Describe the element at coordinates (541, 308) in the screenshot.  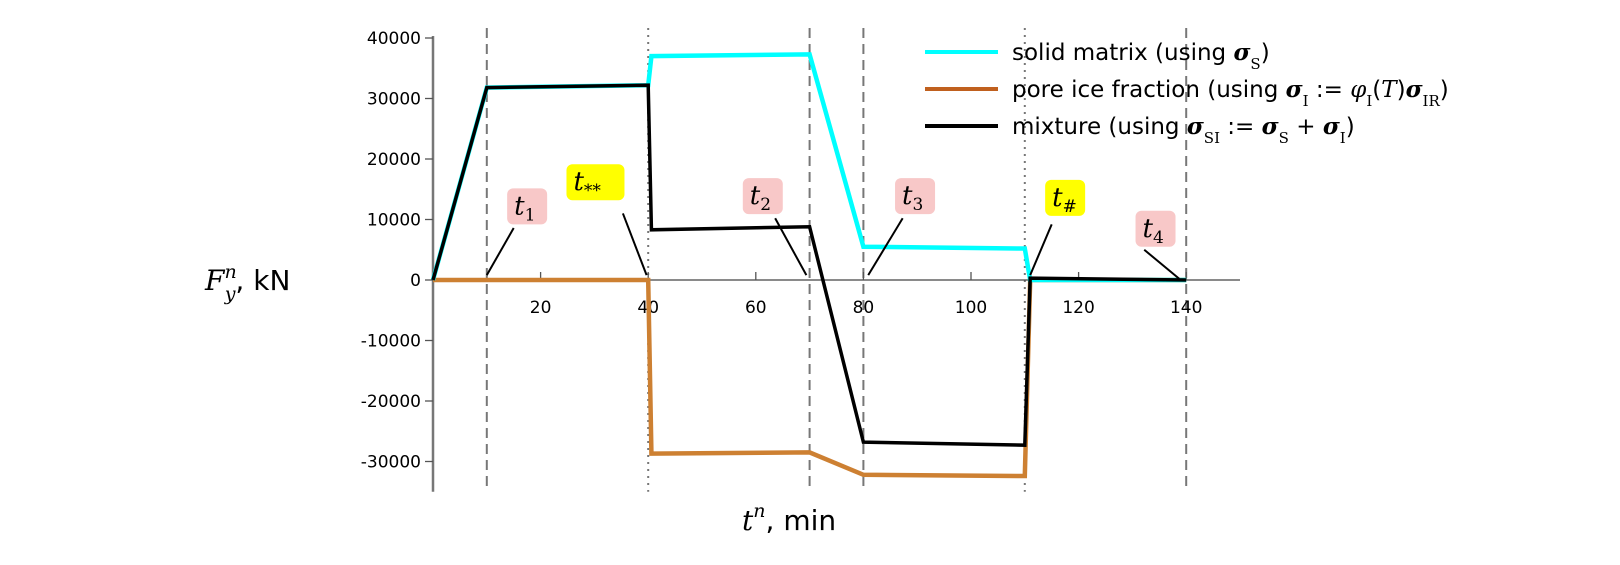
I see `x-tick-label: 20` at that location.